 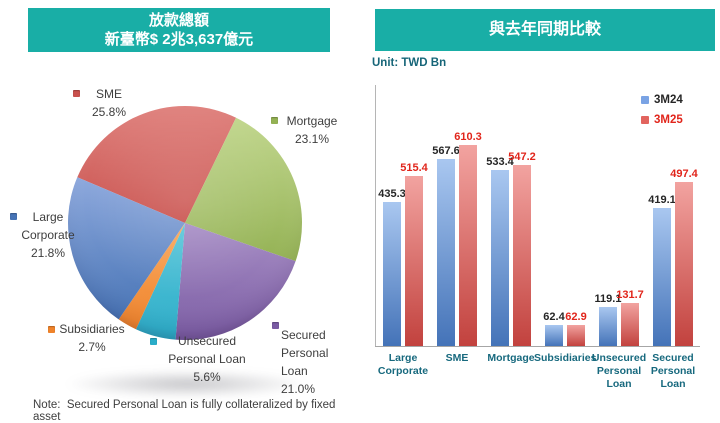 I want to click on value-label-3m24-large-corporate: 435.3, so click(x=392, y=194).